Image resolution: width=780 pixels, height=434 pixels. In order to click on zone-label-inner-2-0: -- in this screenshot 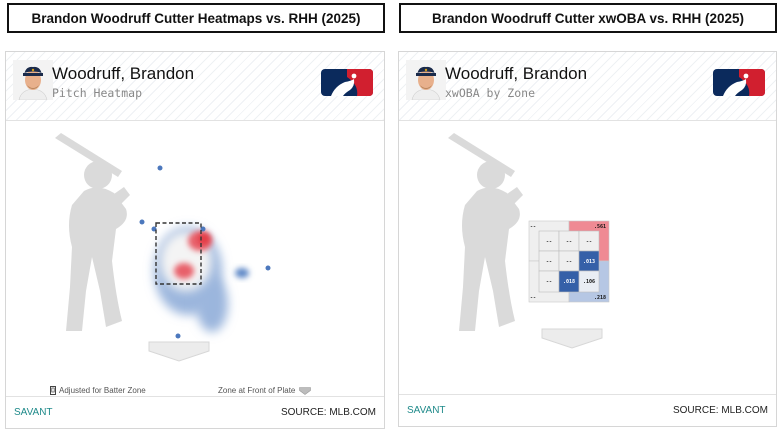, I will do `click(549, 282)`.